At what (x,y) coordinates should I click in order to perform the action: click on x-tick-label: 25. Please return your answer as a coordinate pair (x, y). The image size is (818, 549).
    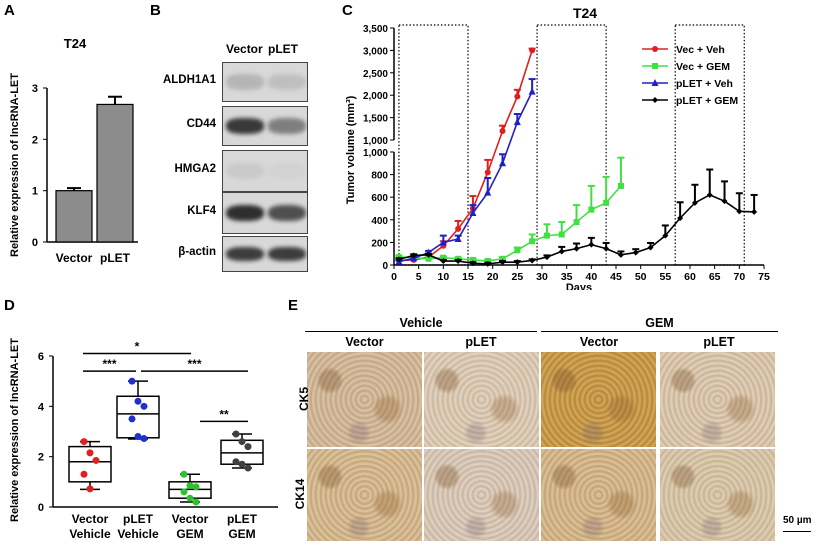
    Looking at the image, I should click on (517, 277).